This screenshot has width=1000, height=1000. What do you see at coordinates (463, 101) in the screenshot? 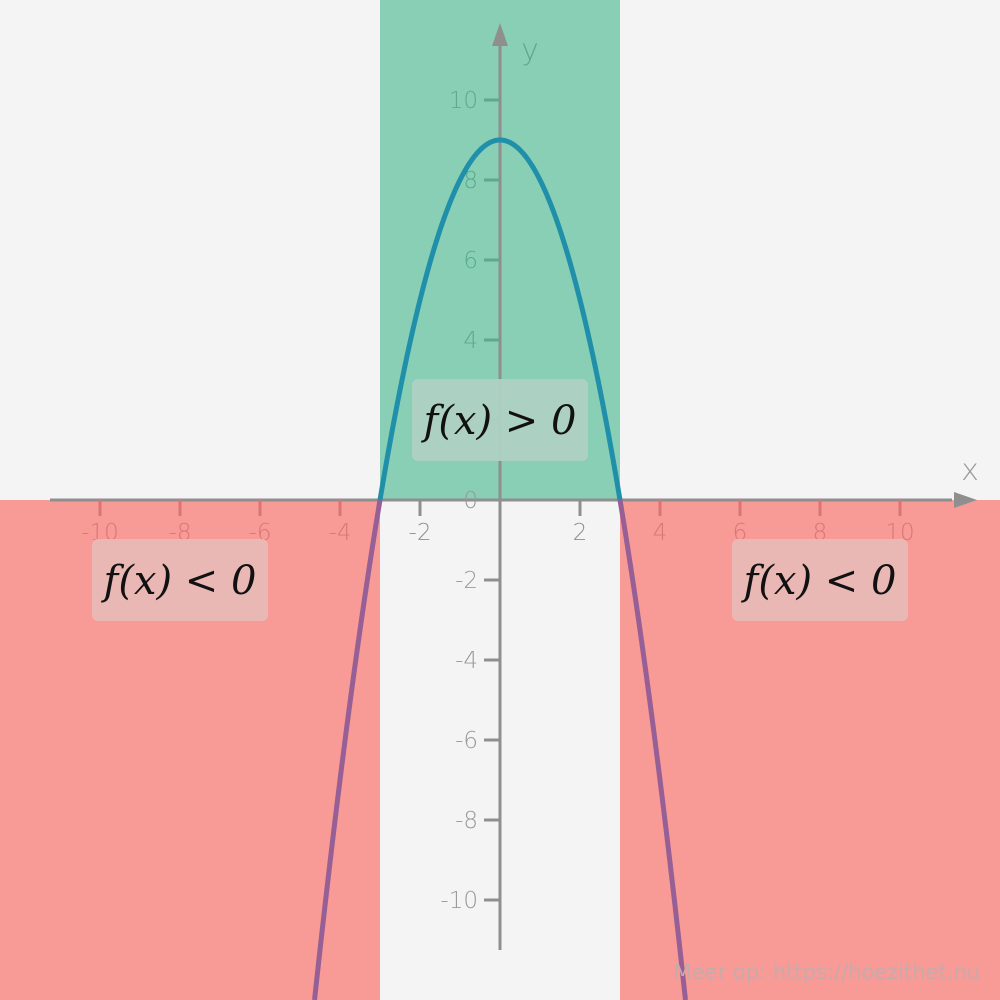
I see `y-tick-label: 10` at bounding box center [463, 101].